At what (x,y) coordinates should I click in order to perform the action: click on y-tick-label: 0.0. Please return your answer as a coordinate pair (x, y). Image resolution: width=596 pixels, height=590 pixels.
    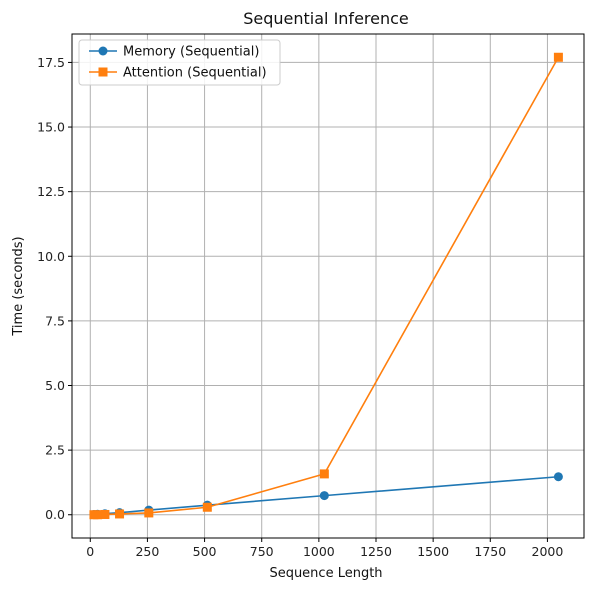
    Looking at the image, I should click on (55, 514).